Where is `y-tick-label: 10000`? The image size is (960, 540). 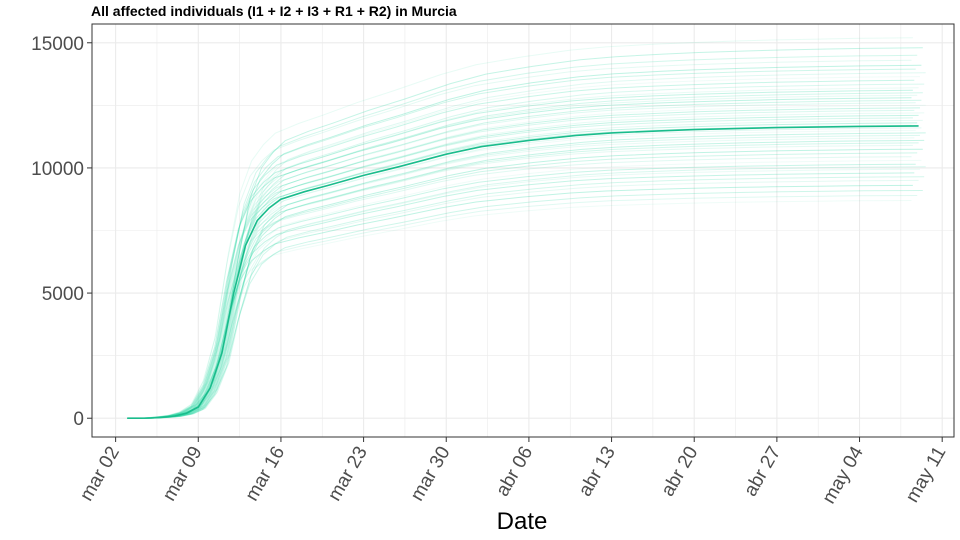
y-tick-label: 10000 is located at coordinates (57, 169).